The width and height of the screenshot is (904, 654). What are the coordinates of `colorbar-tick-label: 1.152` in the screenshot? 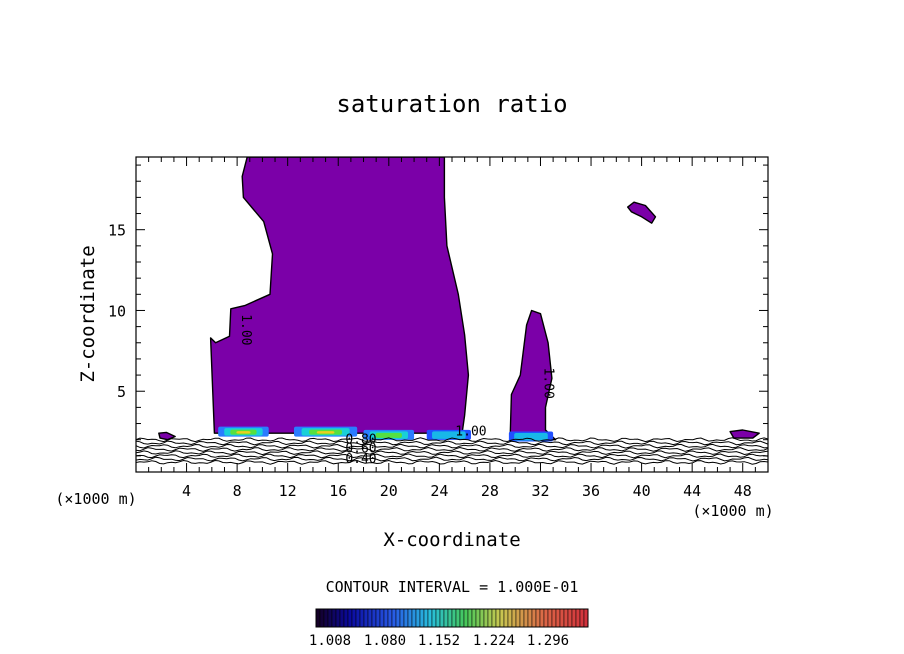 It's located at (439, 641).